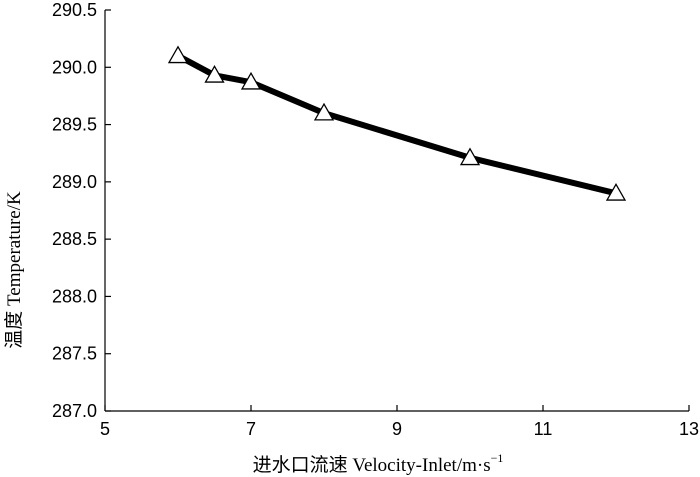  Describe the element at coordinates (251, 429) in the screenshot. I see `x-tick-label: 7` at that location.